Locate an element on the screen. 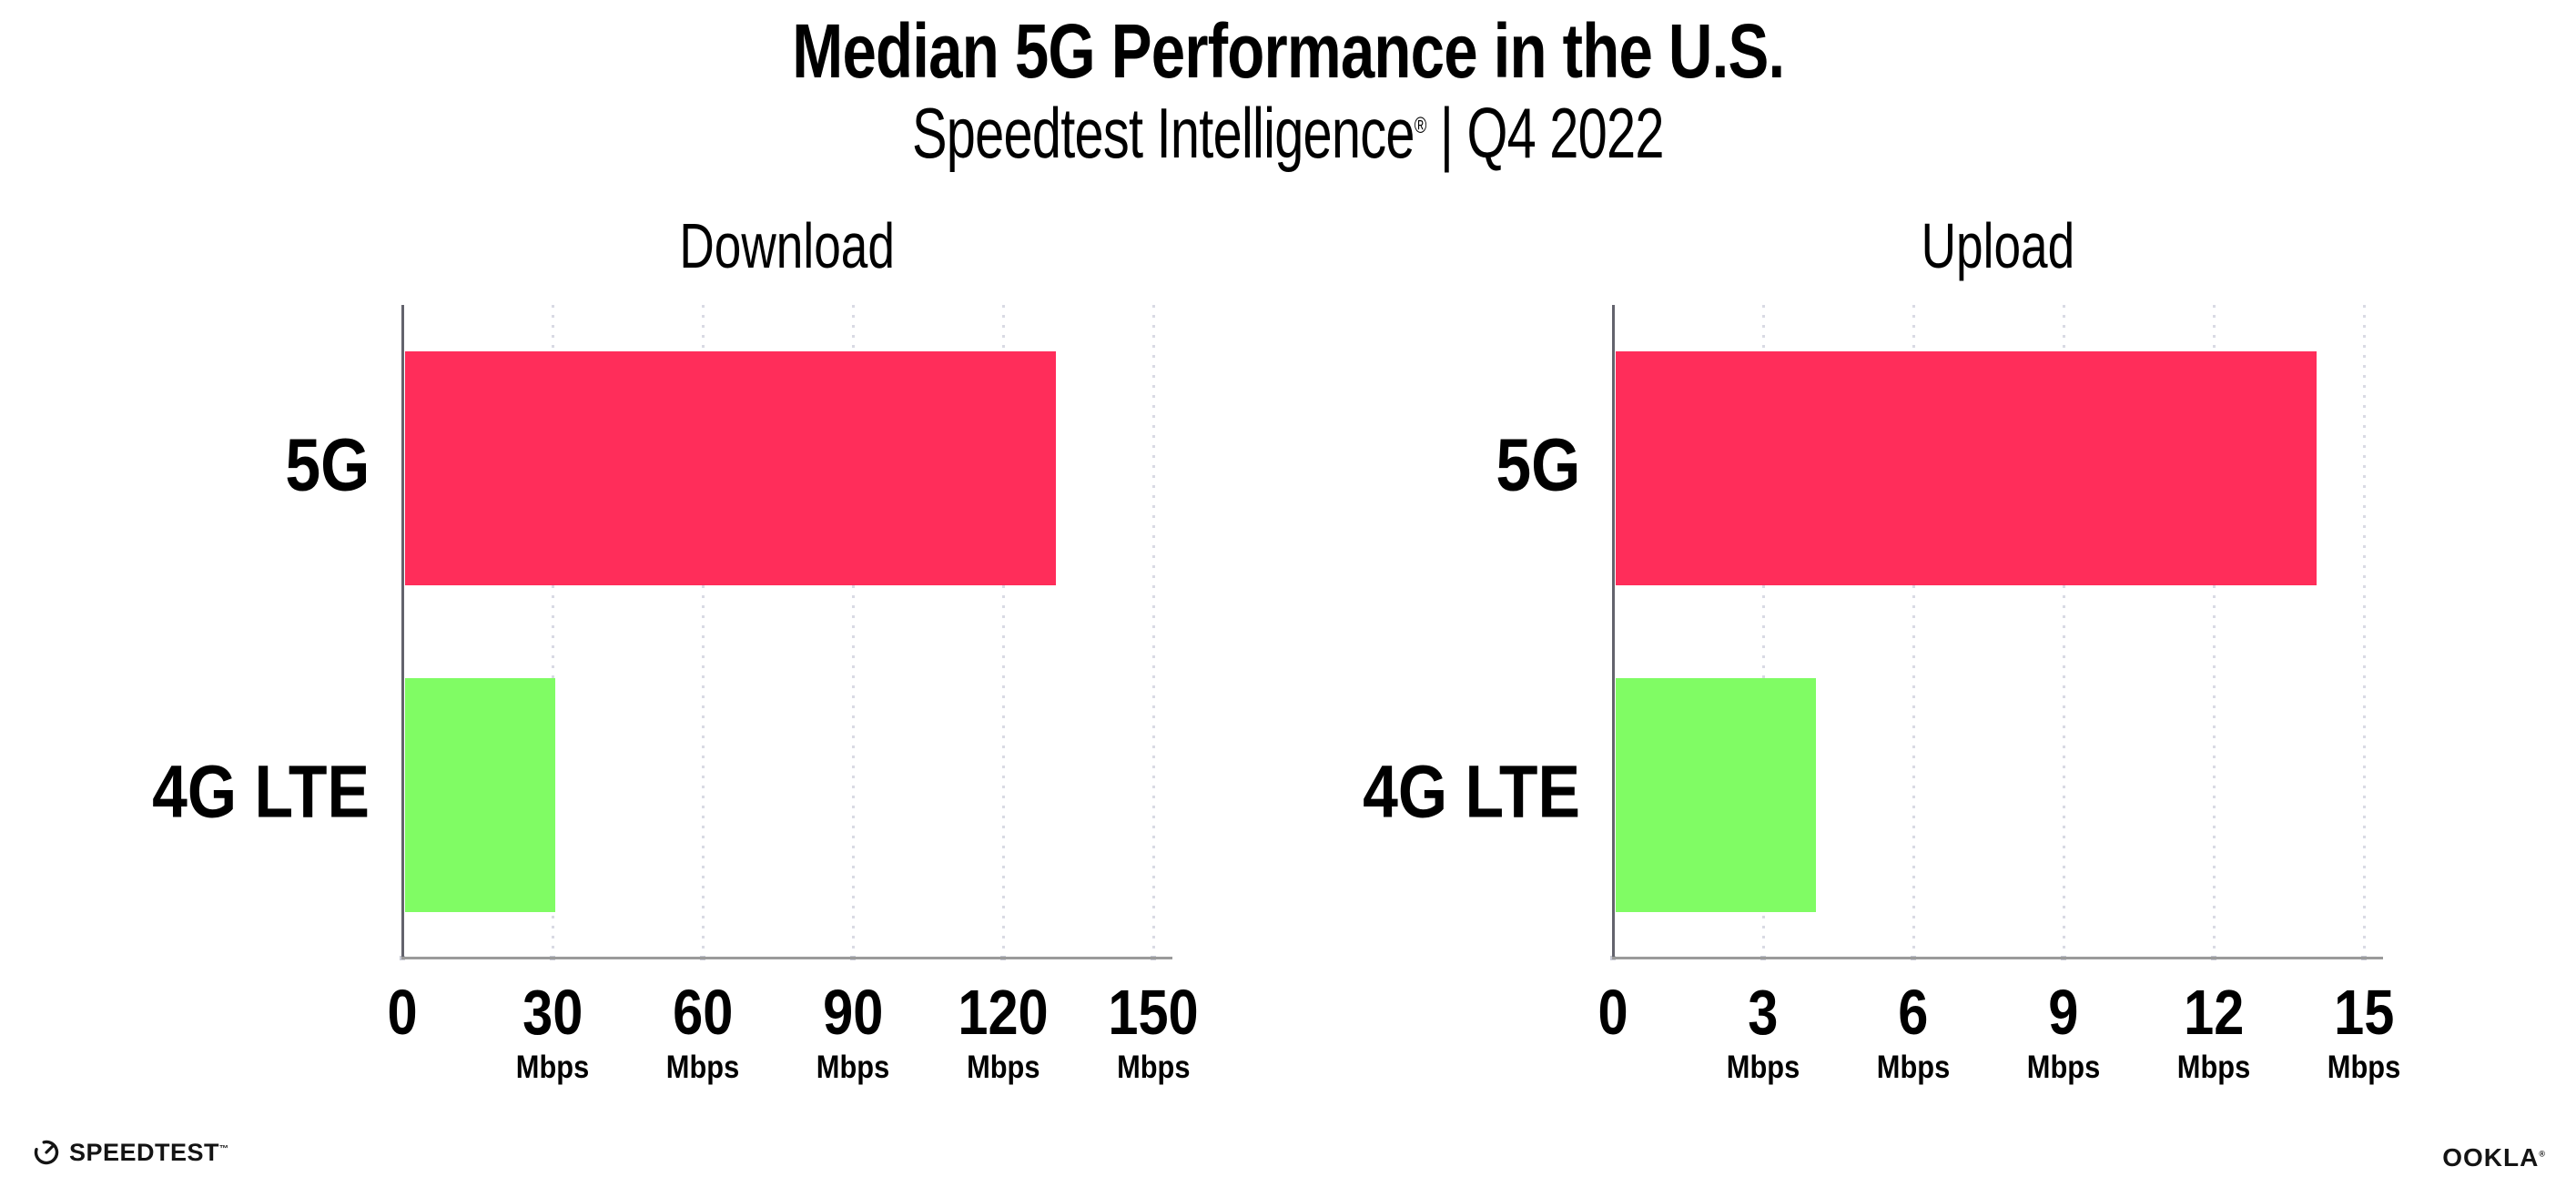 Image resolution: width=2576 pixels, height=1197 pixels. chart-title-upload: Upload is located at coordinates (1998, 246).